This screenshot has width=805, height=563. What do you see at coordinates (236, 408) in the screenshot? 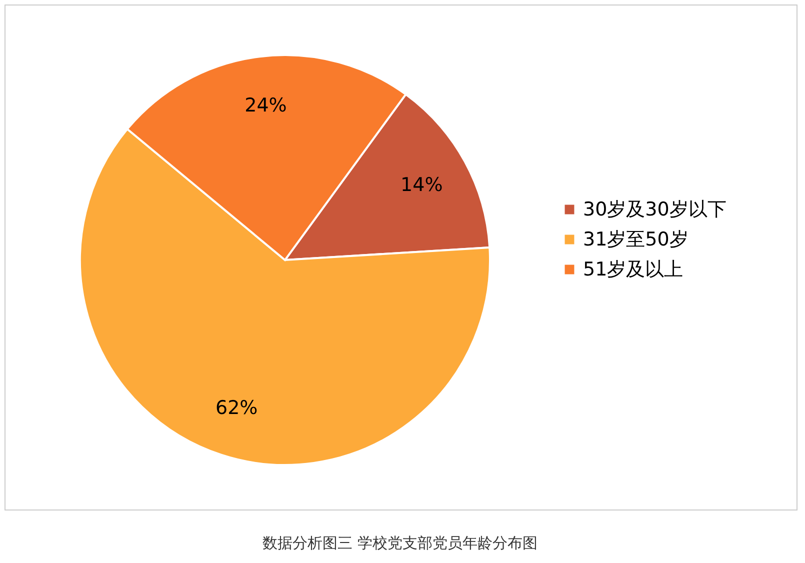
I see `data-label: 62%` at bounding box center [236, 408].